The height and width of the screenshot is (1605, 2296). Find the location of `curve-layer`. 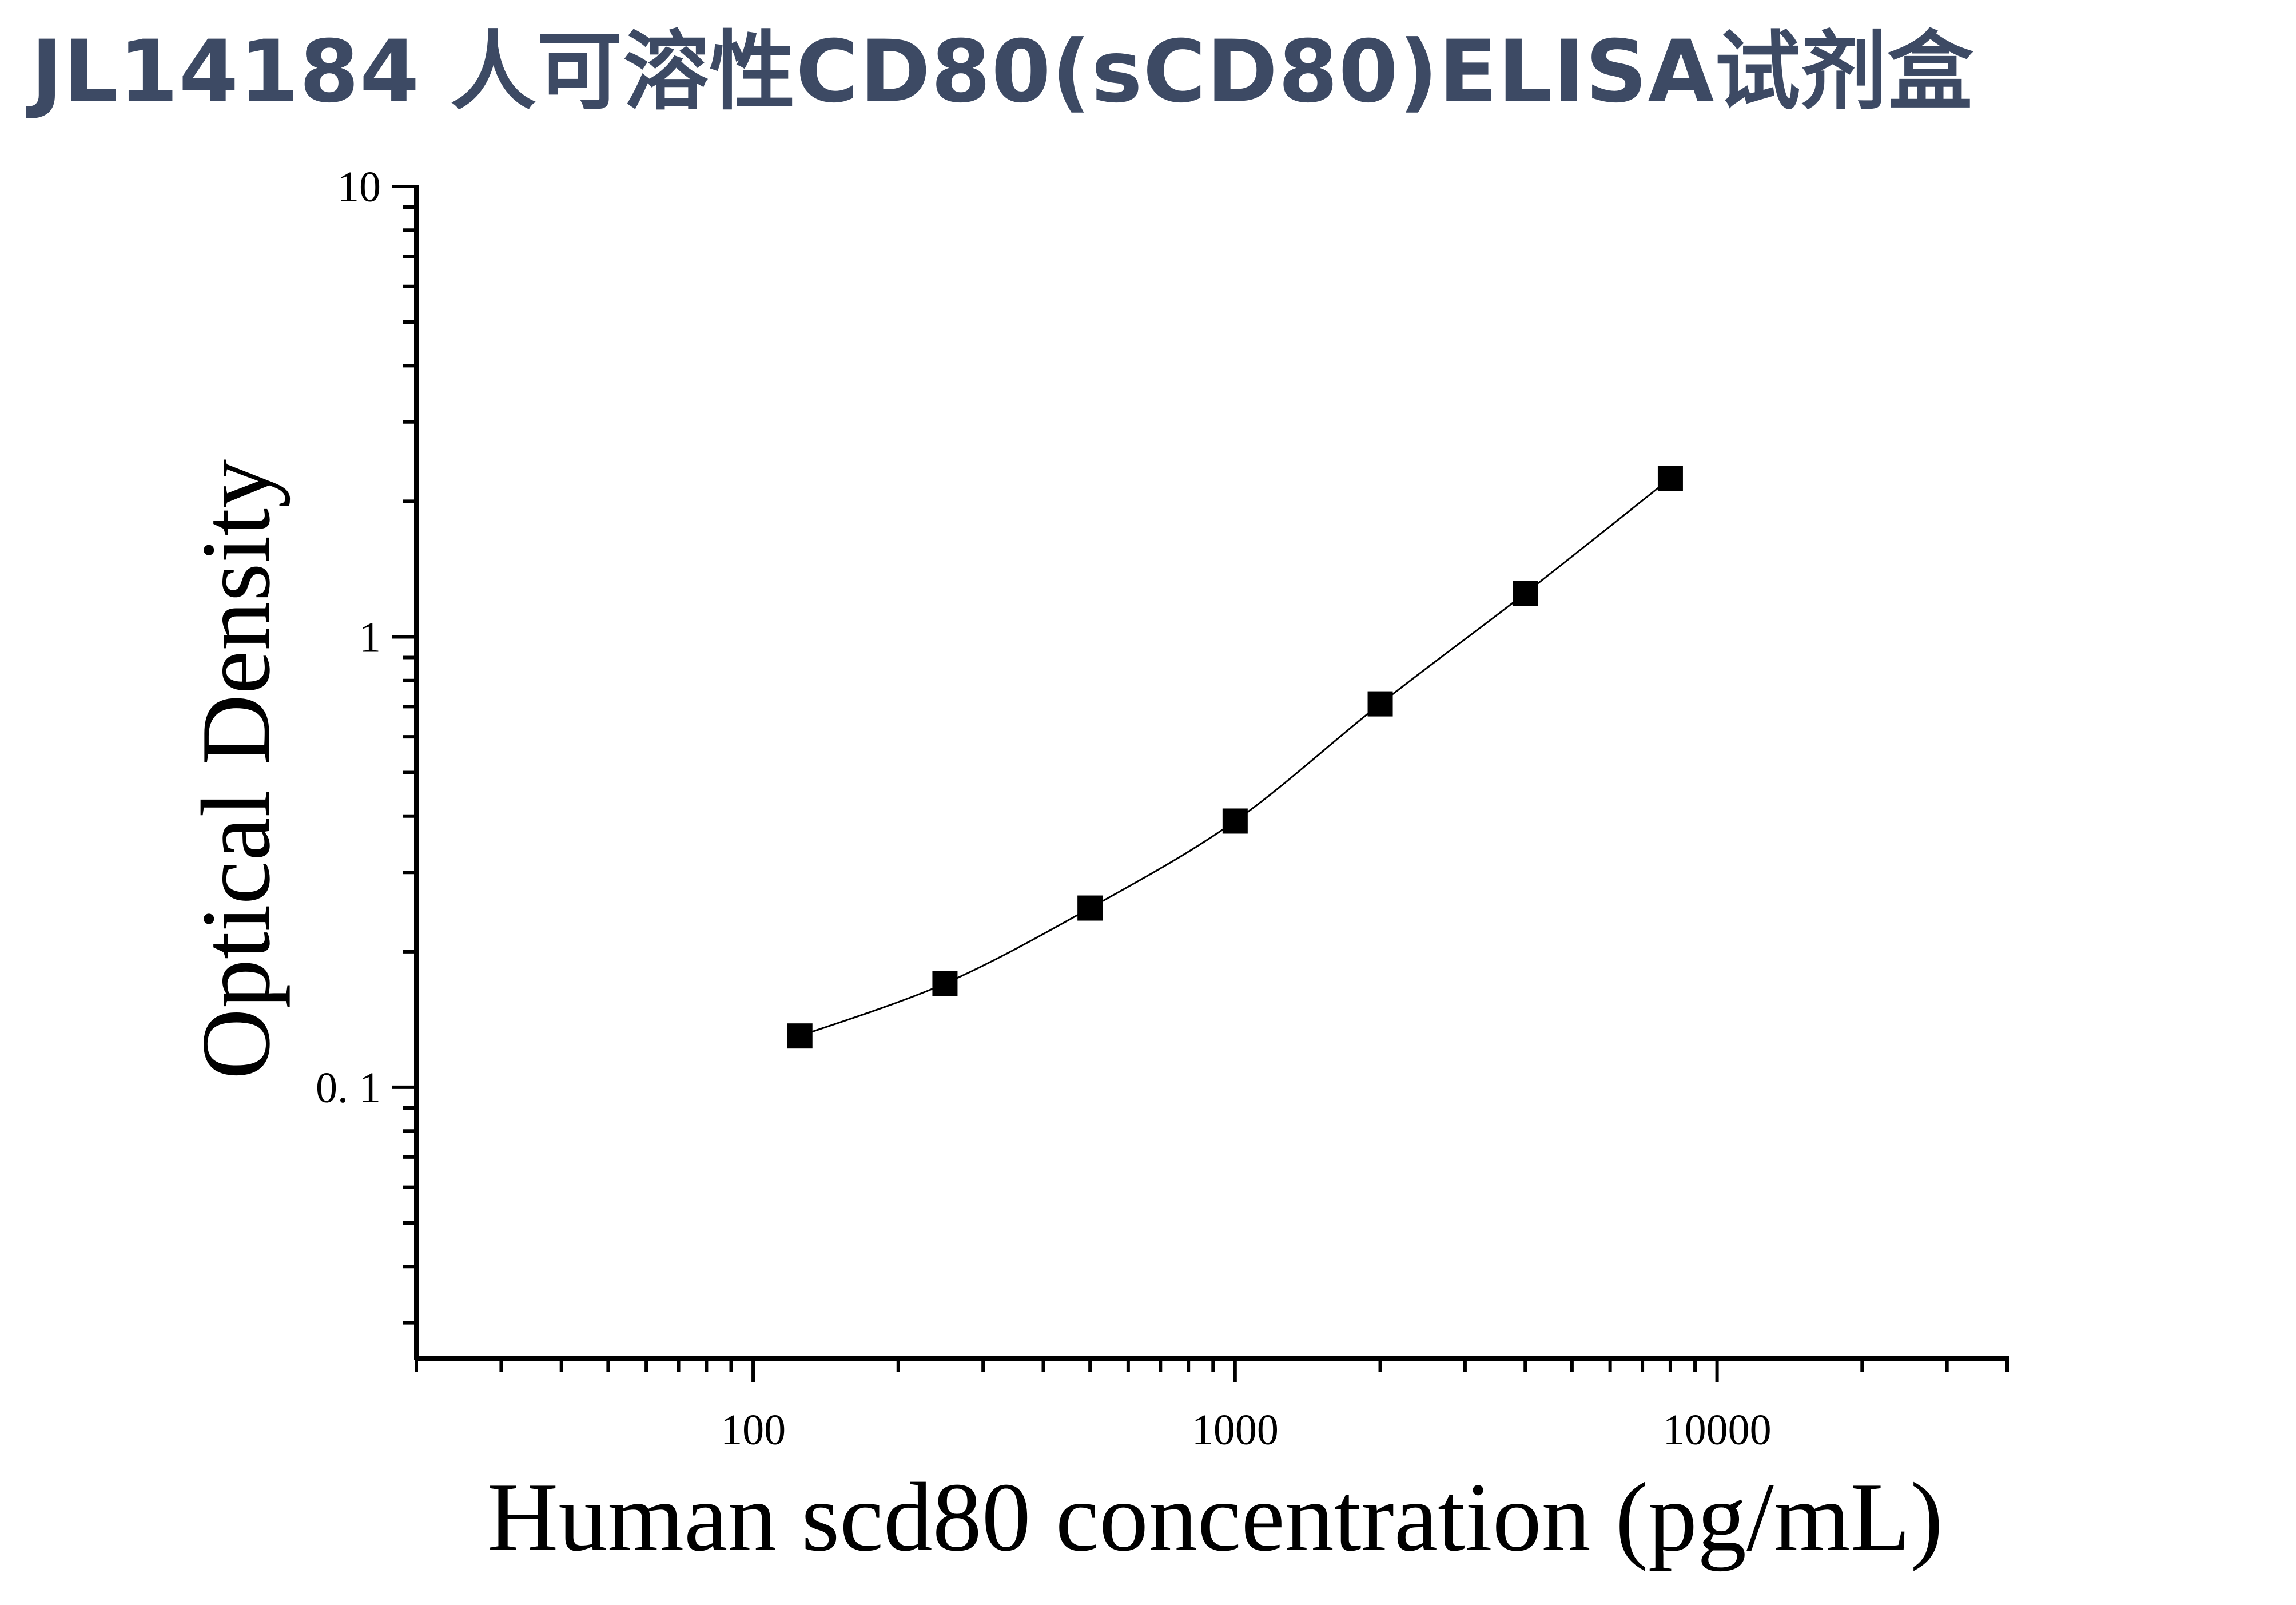

curve-layer is located at coordinates (1235, 757).